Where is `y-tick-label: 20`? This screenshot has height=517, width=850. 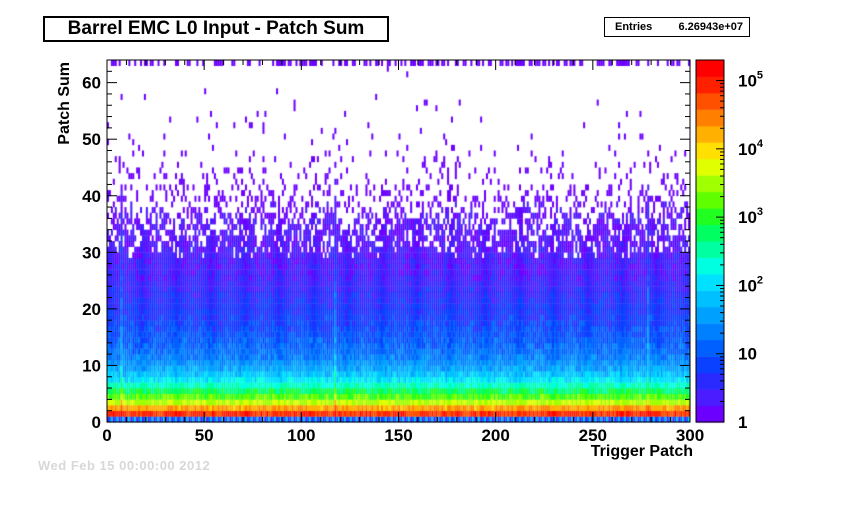
y-tick-label: 20 is located at coordinates (91, 309).